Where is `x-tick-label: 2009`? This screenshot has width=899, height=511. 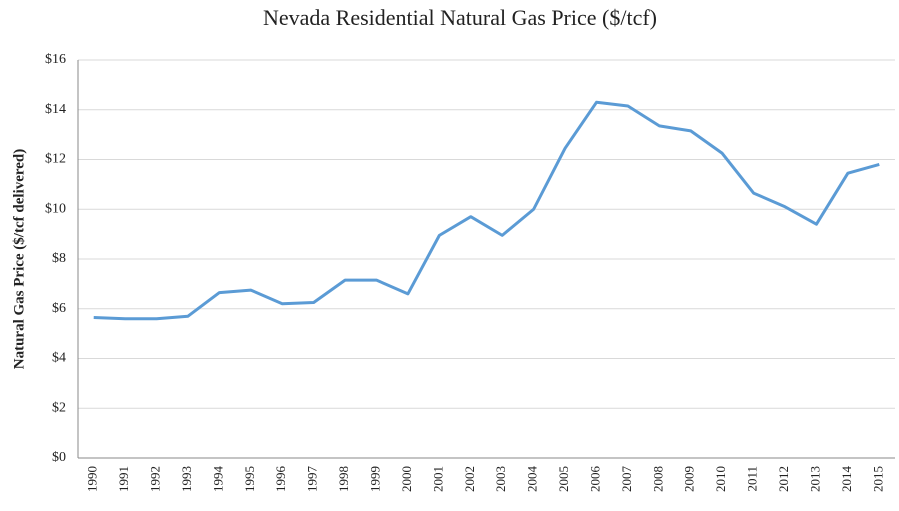 x-tick-label: 2009 is located at coordinates (689, 479).